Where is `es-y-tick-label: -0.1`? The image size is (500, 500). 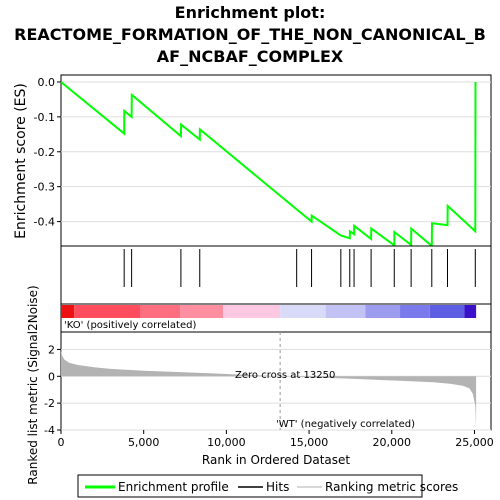
es-y-tick-label: -0.1 is located at coordinates (44, 117).